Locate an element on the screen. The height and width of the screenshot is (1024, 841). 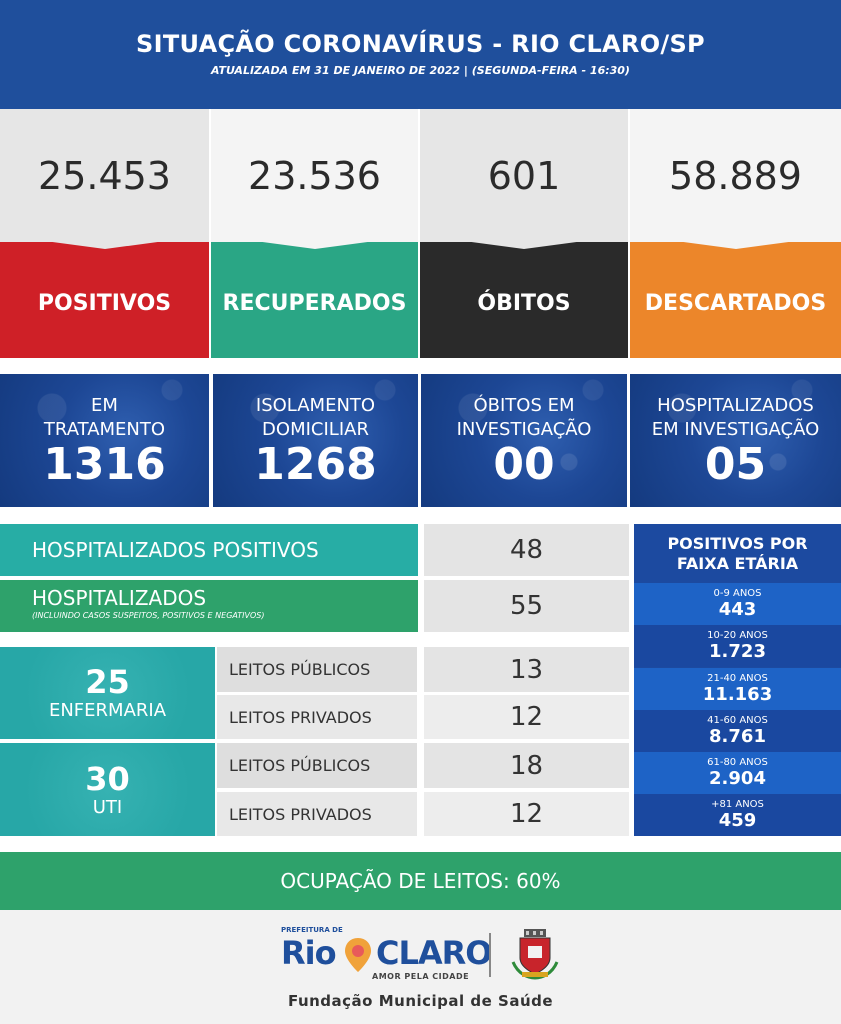
logo-claro-text: CLARO is located at coordinates (434, 953).